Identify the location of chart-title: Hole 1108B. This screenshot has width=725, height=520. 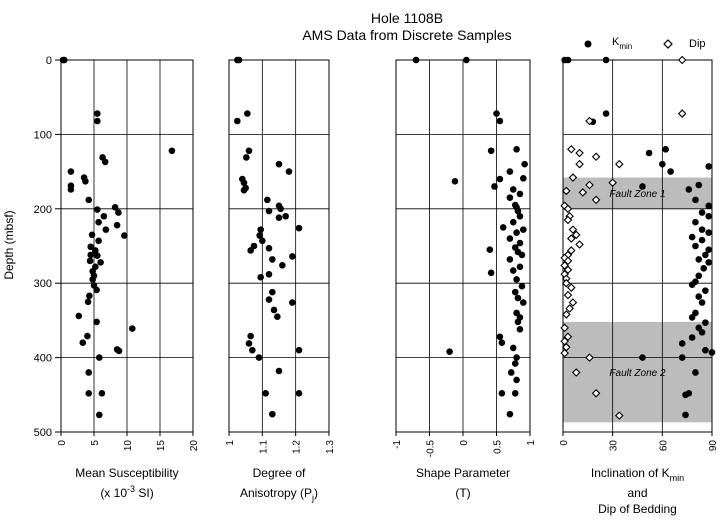
(407, 18).